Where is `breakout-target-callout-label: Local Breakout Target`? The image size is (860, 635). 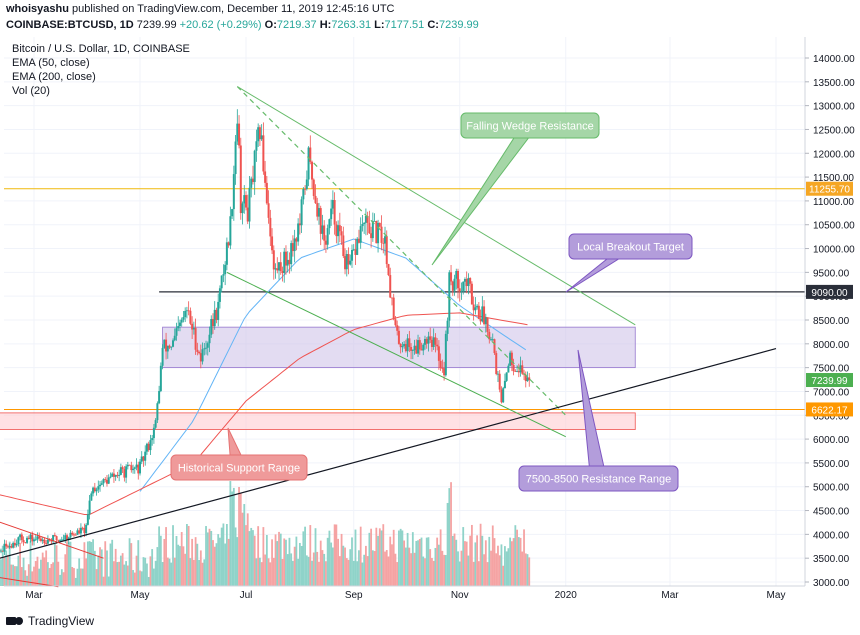 breakout-target-callout-label: Local Breakout Target is located at coordinates (630, 248).